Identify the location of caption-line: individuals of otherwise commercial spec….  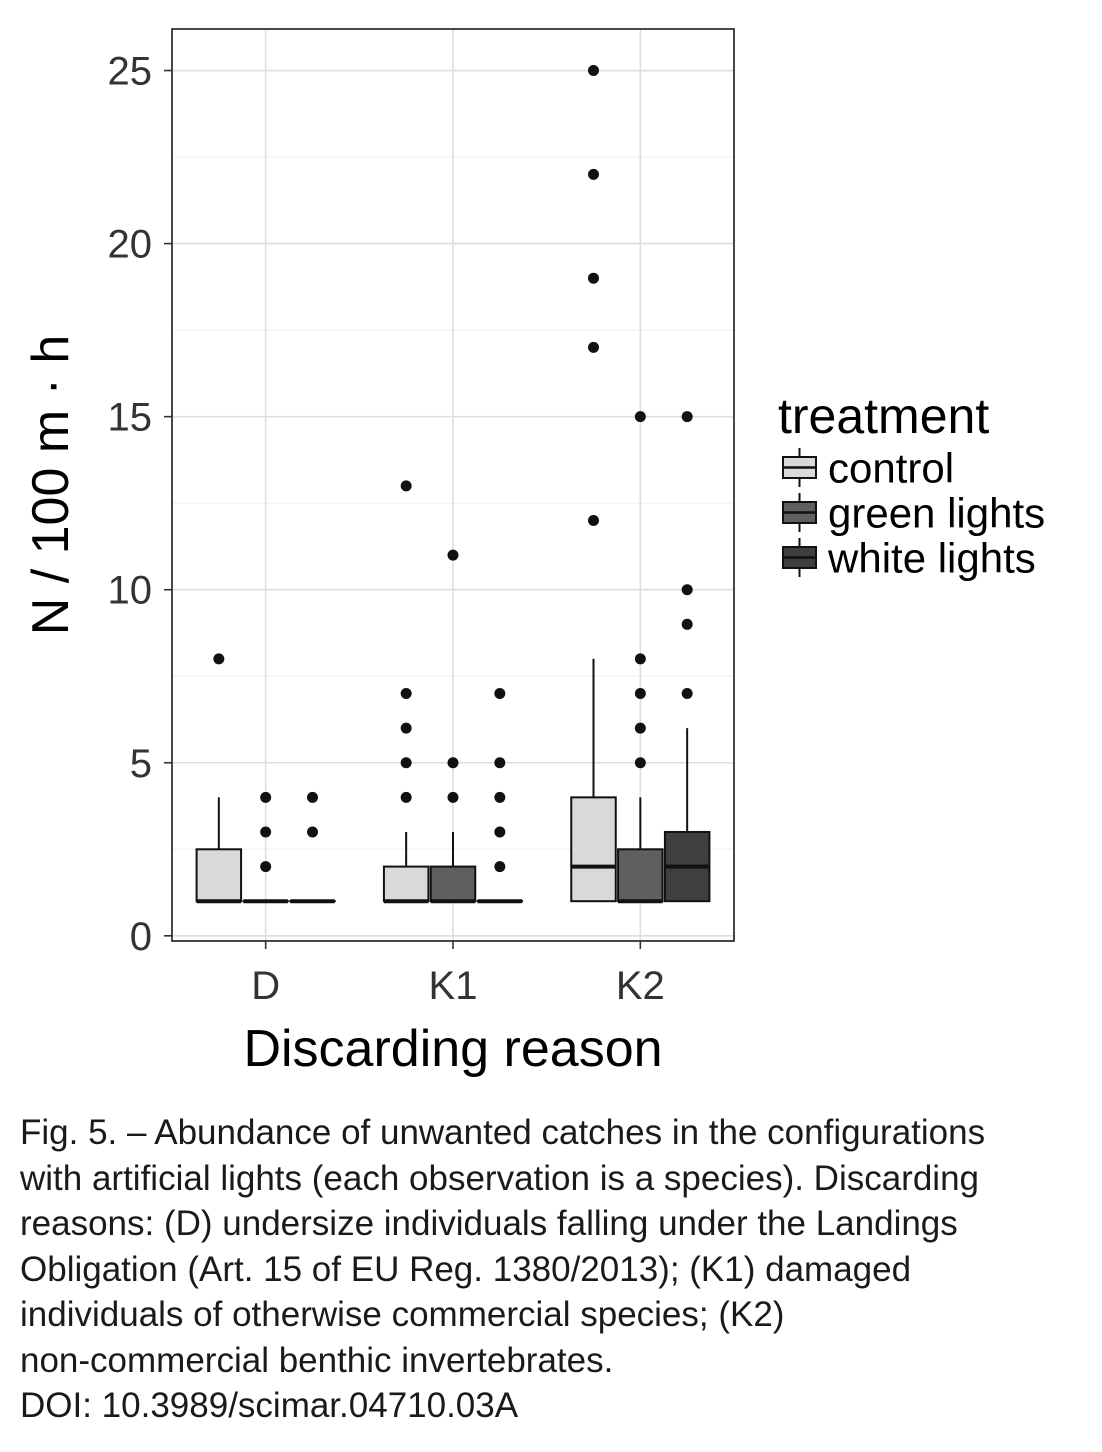
(402, 1314).